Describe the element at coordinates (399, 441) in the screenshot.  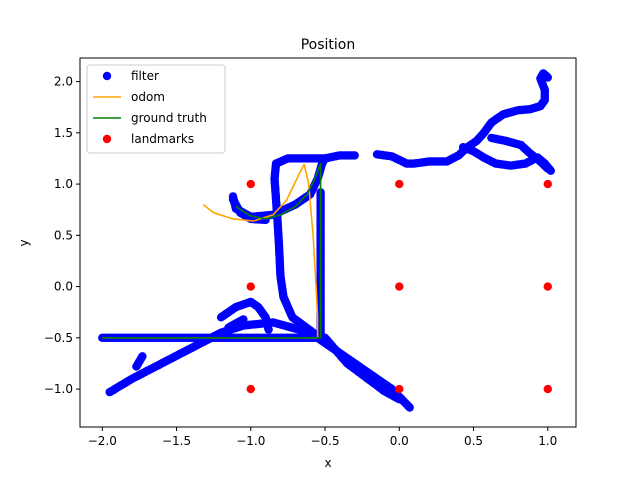
I see `x-tick-label: 0.0` at that location.